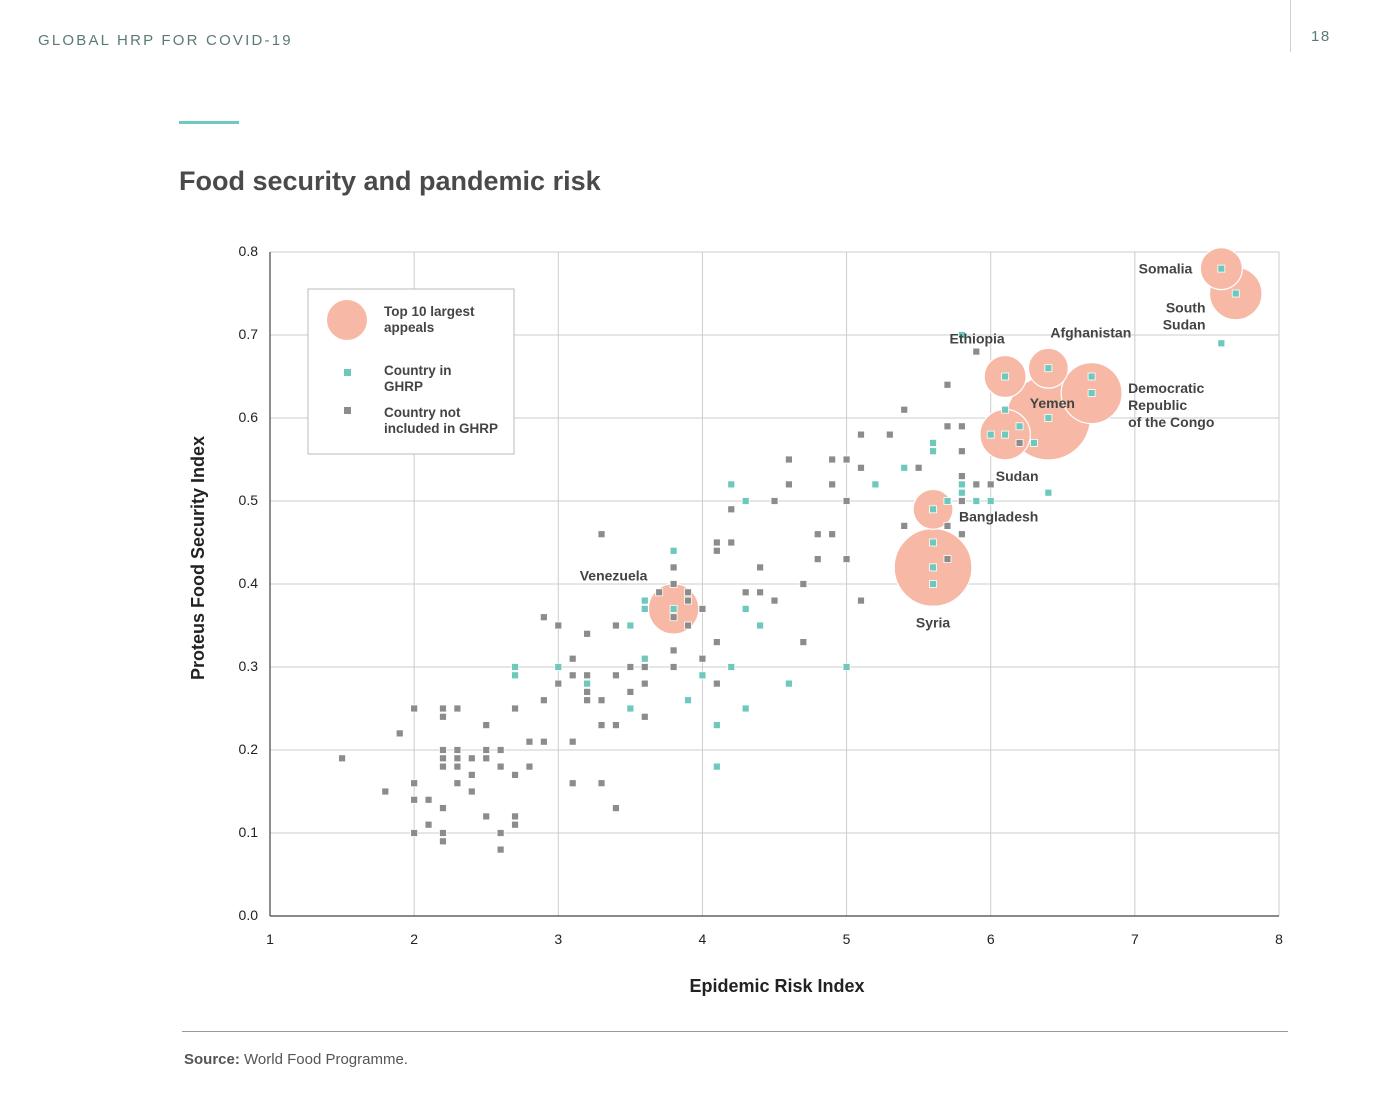  What do you see at coordinates (1157, 405) in the screenshot?
I see `country-label-line: Republic` at bounding box center [1157, 405].